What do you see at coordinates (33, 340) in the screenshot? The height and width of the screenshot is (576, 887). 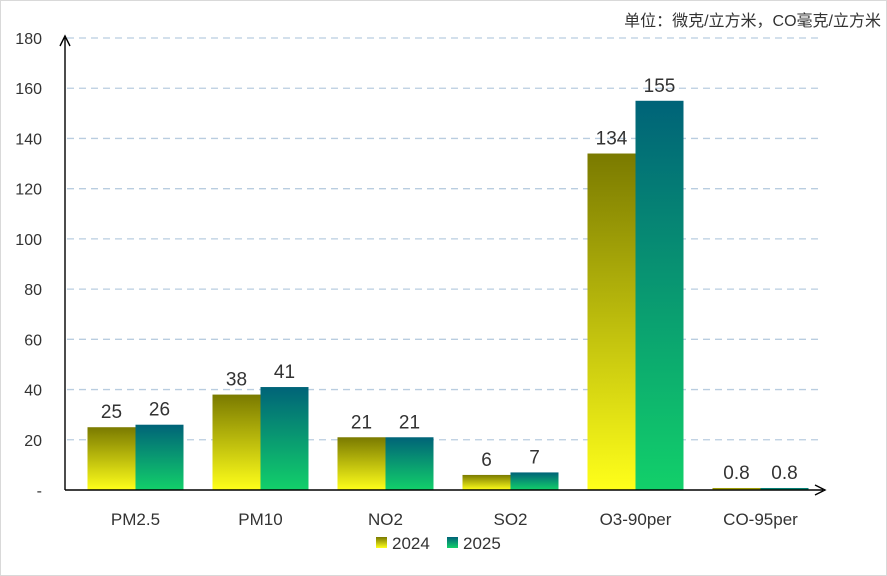 I see `y-tick-label: 60` at bounding box center [33, 340].